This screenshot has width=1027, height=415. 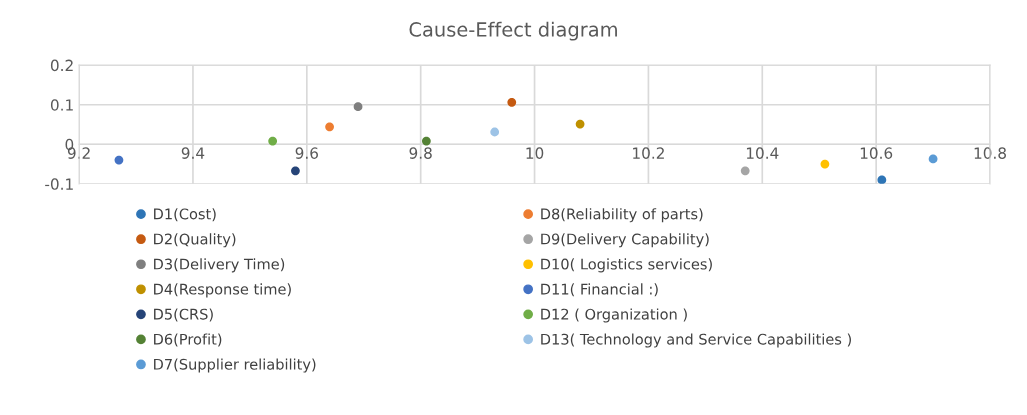 What do you see at coordinates (193, 153) in the screenshot?
I see `x-tick-label: 9.4` at bounding box center [193, 153].